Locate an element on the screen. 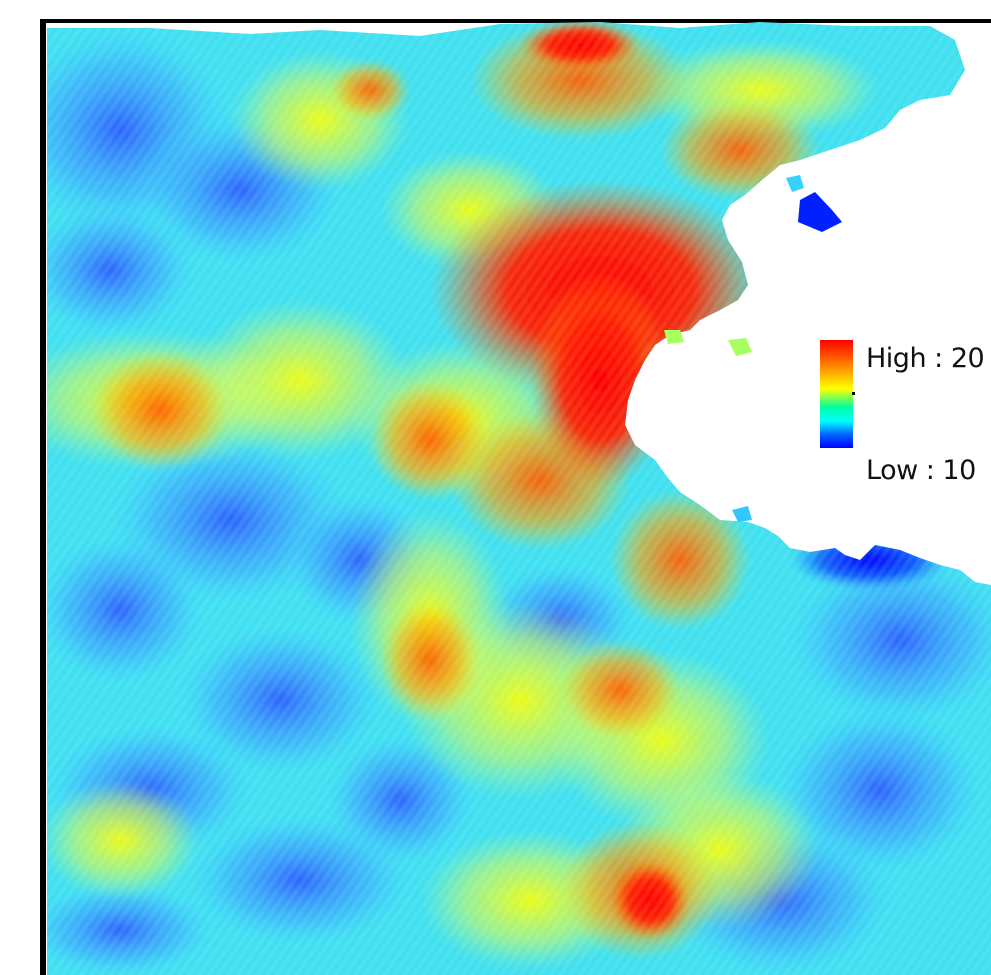 Image resolution: width=991 pixels, height=975 pixels. isolated-cells is located at coordinates (820, 212).